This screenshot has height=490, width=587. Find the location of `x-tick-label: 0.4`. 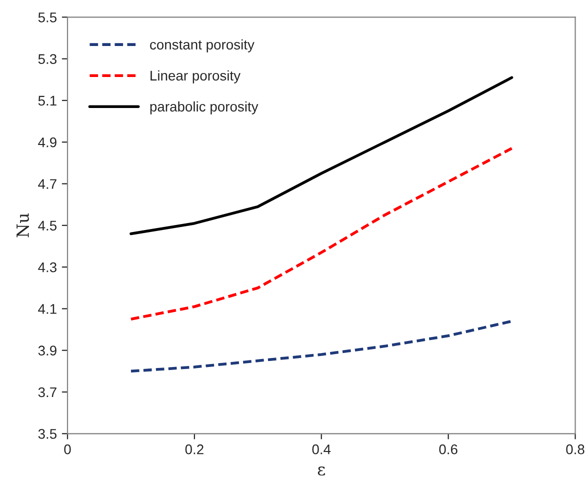

x-tick-label: 0.4 is located at coordinates (321, 449).